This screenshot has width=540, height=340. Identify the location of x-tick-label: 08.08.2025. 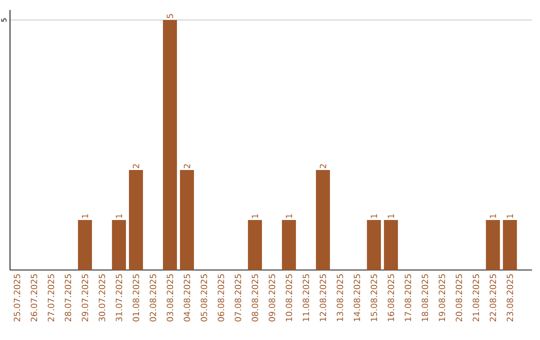
(255, 298).